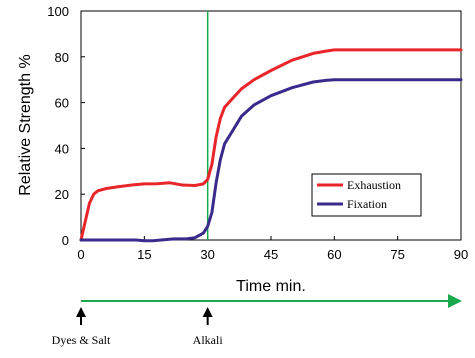  Describe the element at coordinates (207, 254) in the screenshot. I see `x-tick-label: 30` at that location.